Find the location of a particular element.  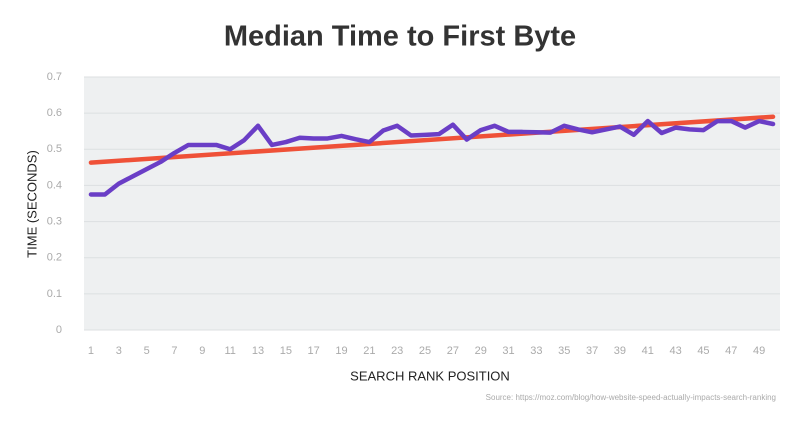

x-tick-label: 35 is located at coordinates (564, 351).